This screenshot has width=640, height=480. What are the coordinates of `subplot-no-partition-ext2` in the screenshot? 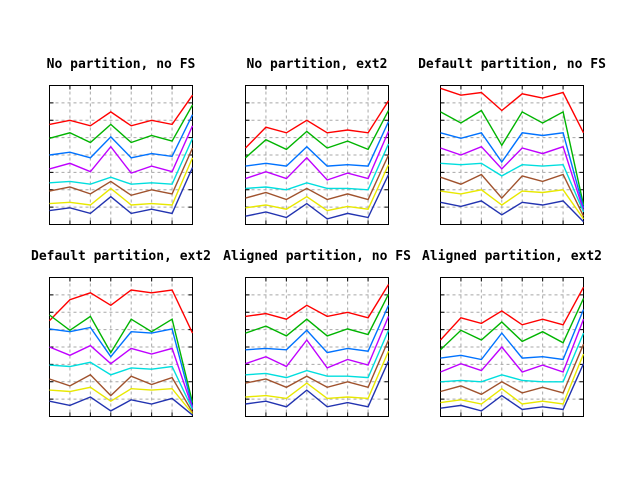 It's located at (317, 155).